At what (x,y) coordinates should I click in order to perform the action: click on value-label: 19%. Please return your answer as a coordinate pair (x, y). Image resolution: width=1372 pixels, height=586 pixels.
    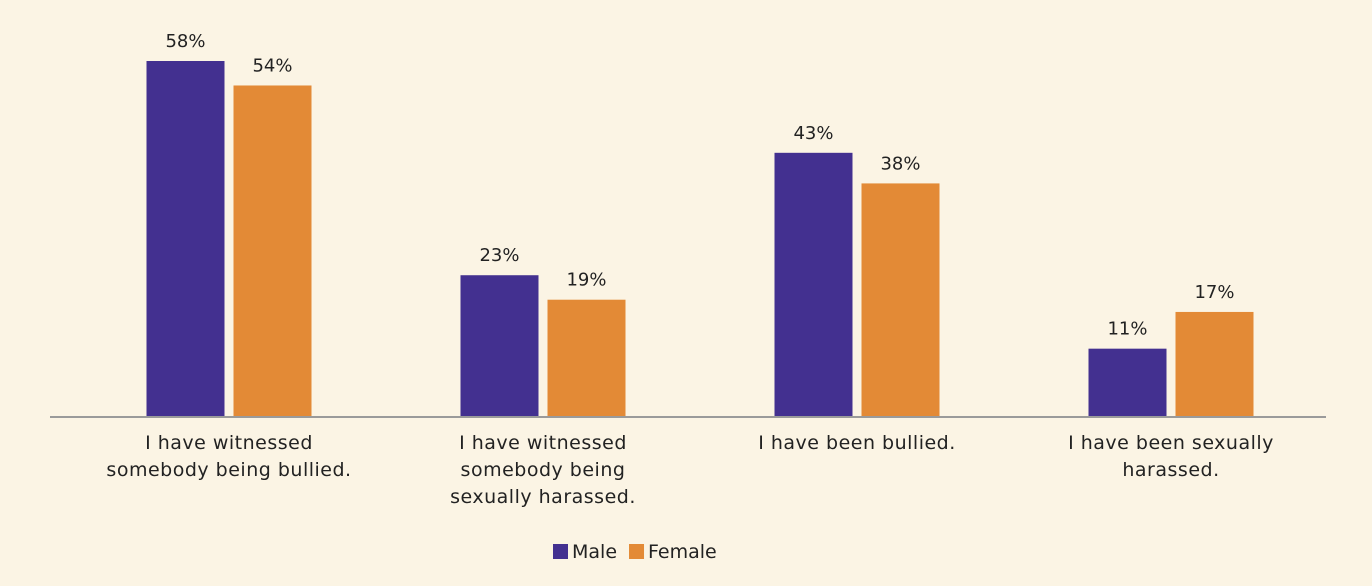
    Looking at the image, I should click on (586, 280).